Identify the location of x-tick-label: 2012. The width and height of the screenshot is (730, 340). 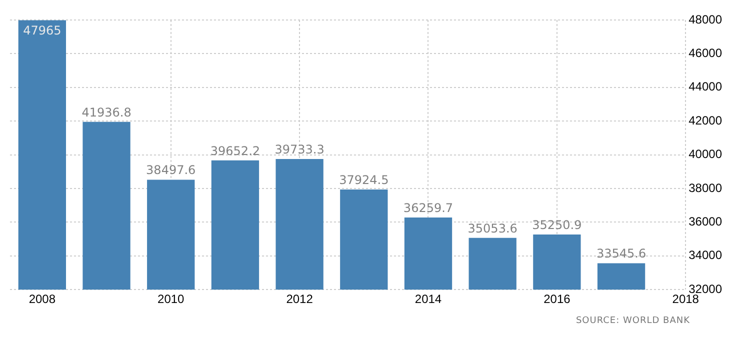
(300, 299).